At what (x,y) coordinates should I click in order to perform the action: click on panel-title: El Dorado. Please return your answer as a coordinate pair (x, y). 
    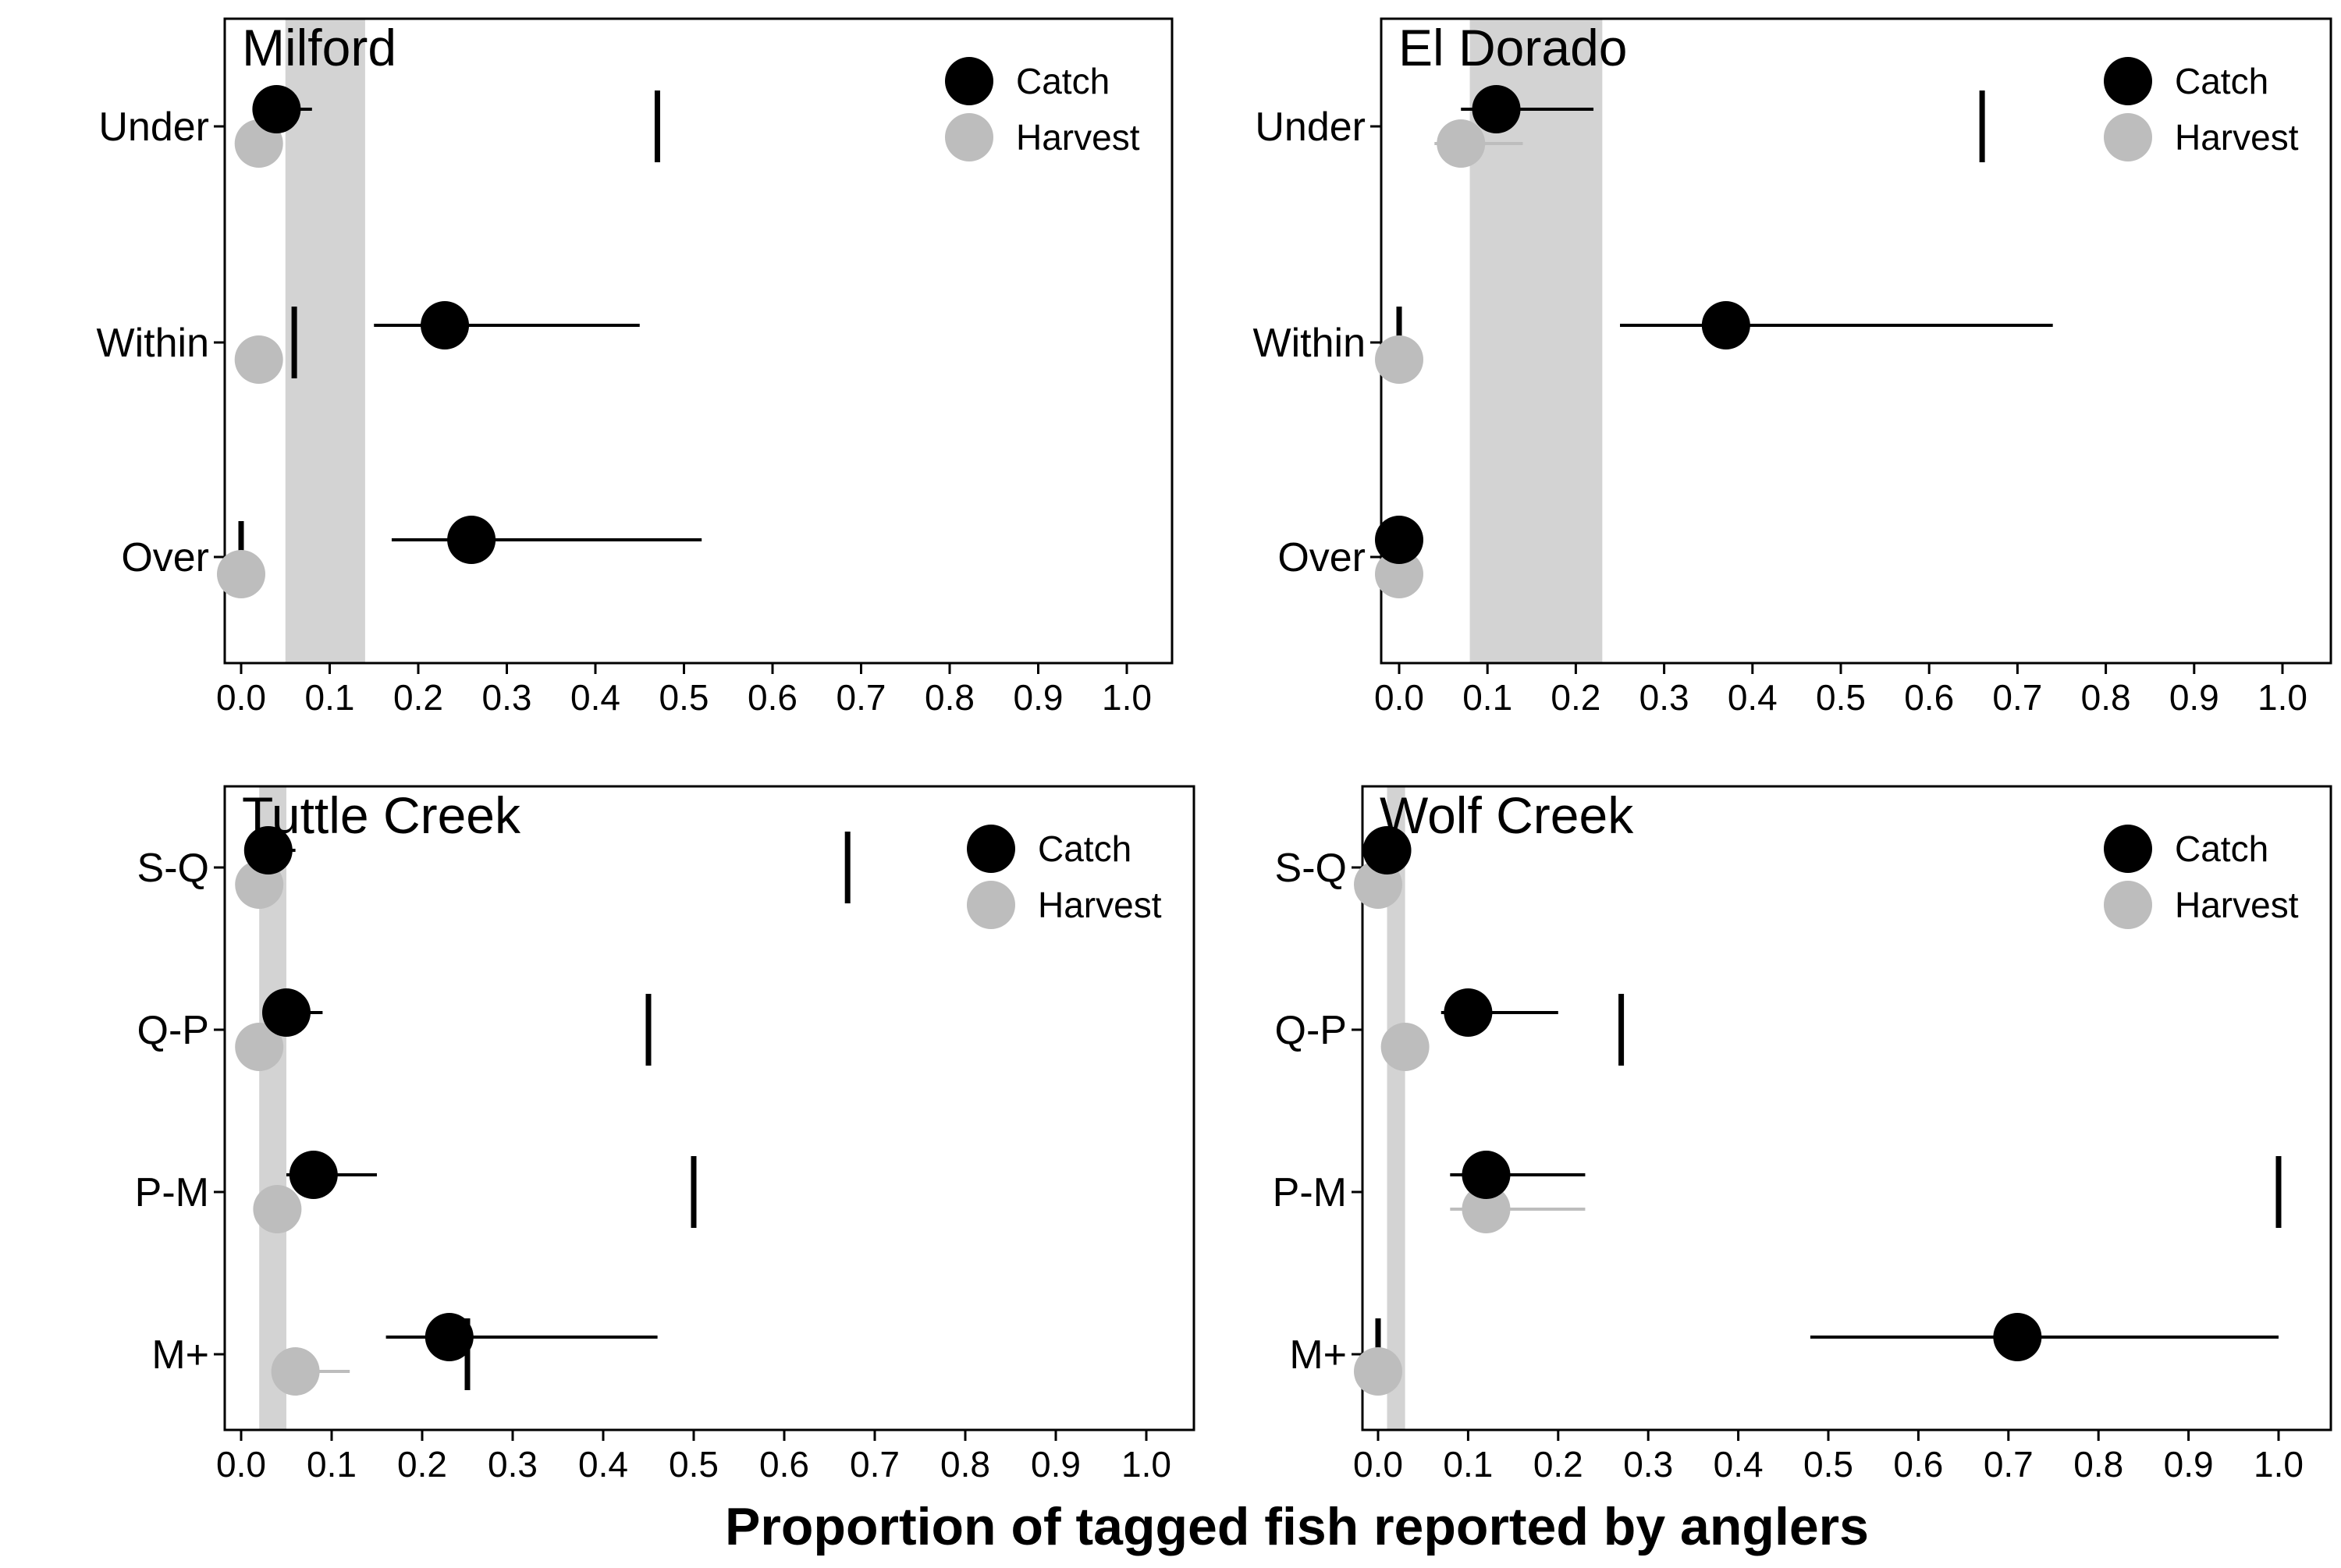
    Looking at the image, I should click on (1513, 48).